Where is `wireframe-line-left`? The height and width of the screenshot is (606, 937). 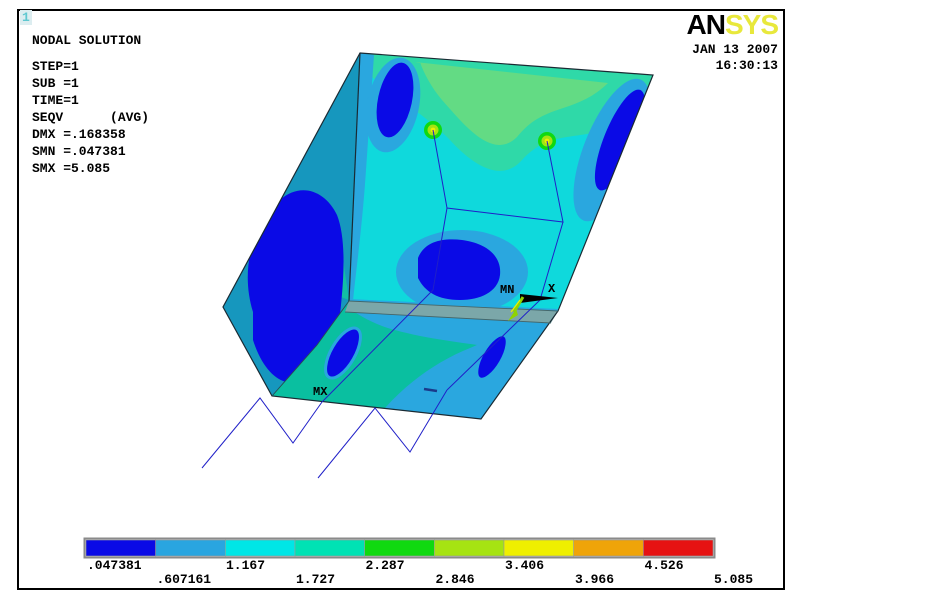 wireframe-line-left is located at coordinates (384, 305).